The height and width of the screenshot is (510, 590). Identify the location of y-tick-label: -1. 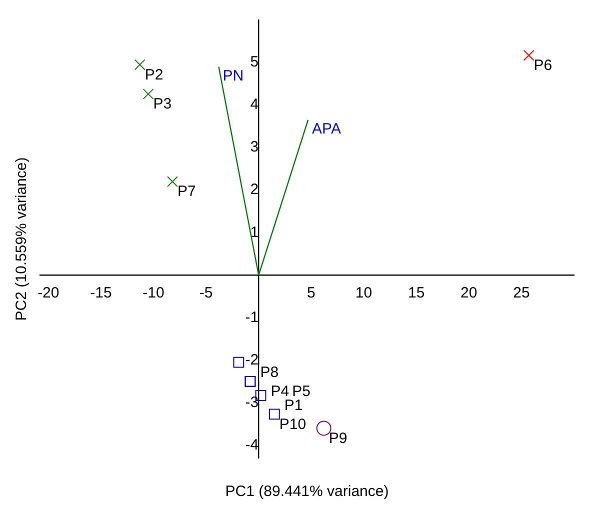
(252, 317).